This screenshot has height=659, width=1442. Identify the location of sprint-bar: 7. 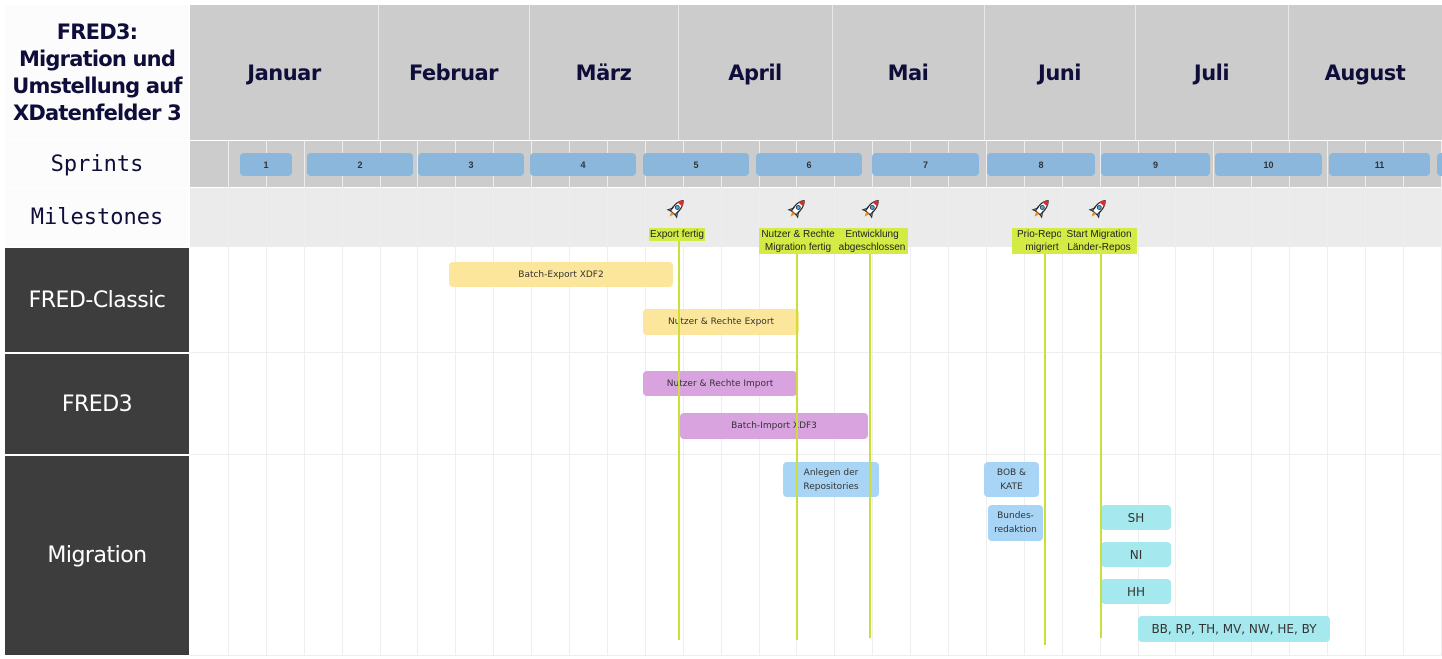
(925, 164).